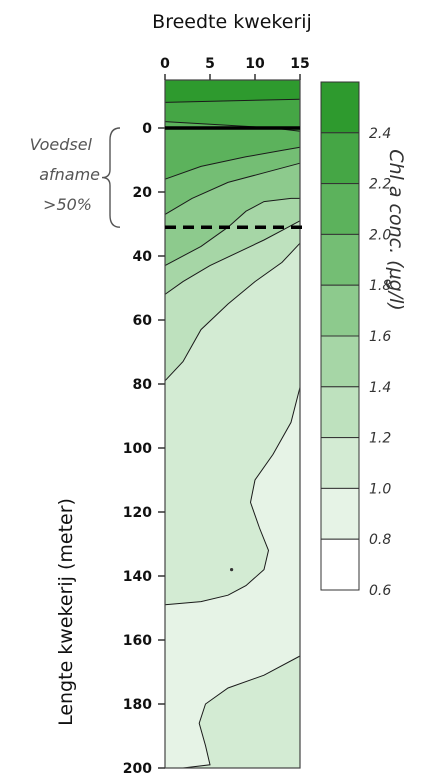  Describe the element at coordinates (210, 64) in the screenshot. I see `x-tick-label: 5` at that location.